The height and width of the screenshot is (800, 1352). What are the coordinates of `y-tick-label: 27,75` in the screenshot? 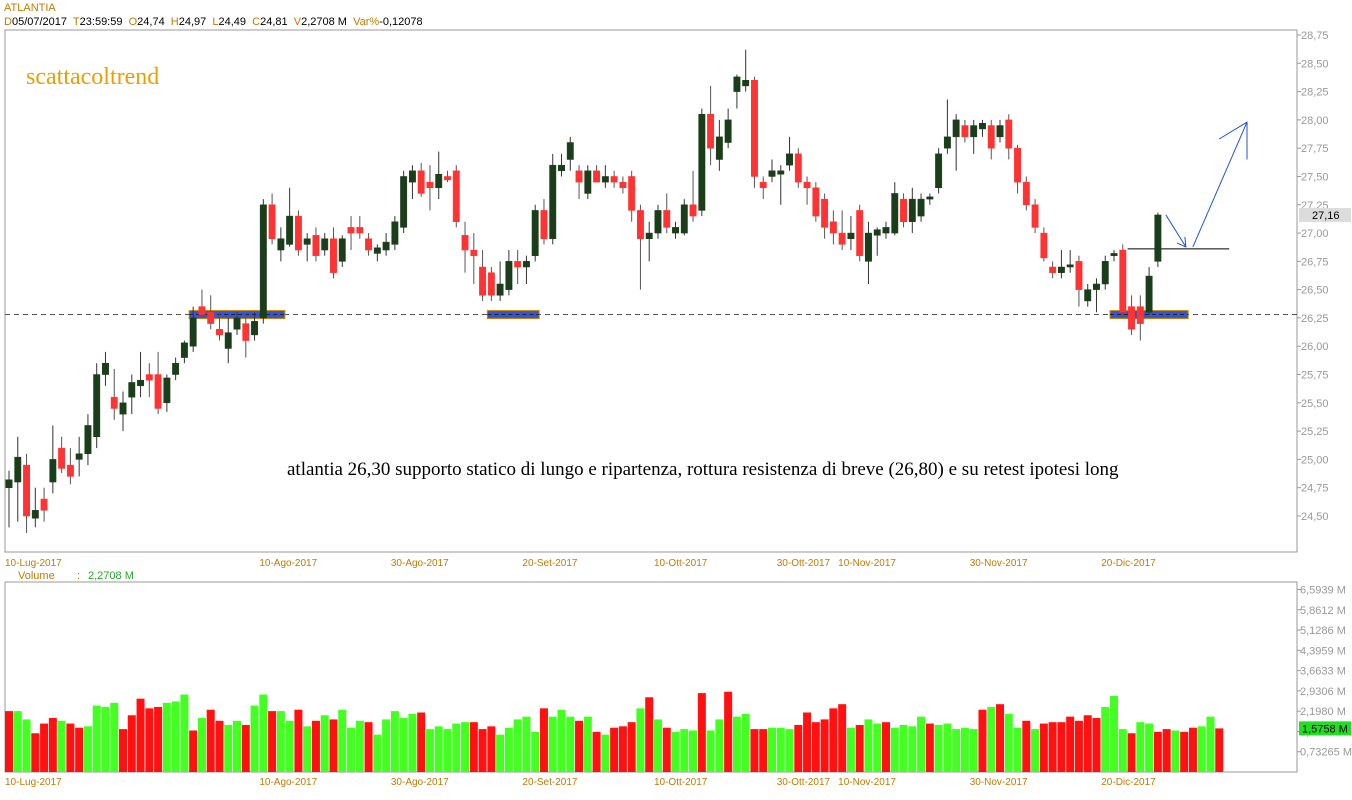 It's located at (1315, 149).